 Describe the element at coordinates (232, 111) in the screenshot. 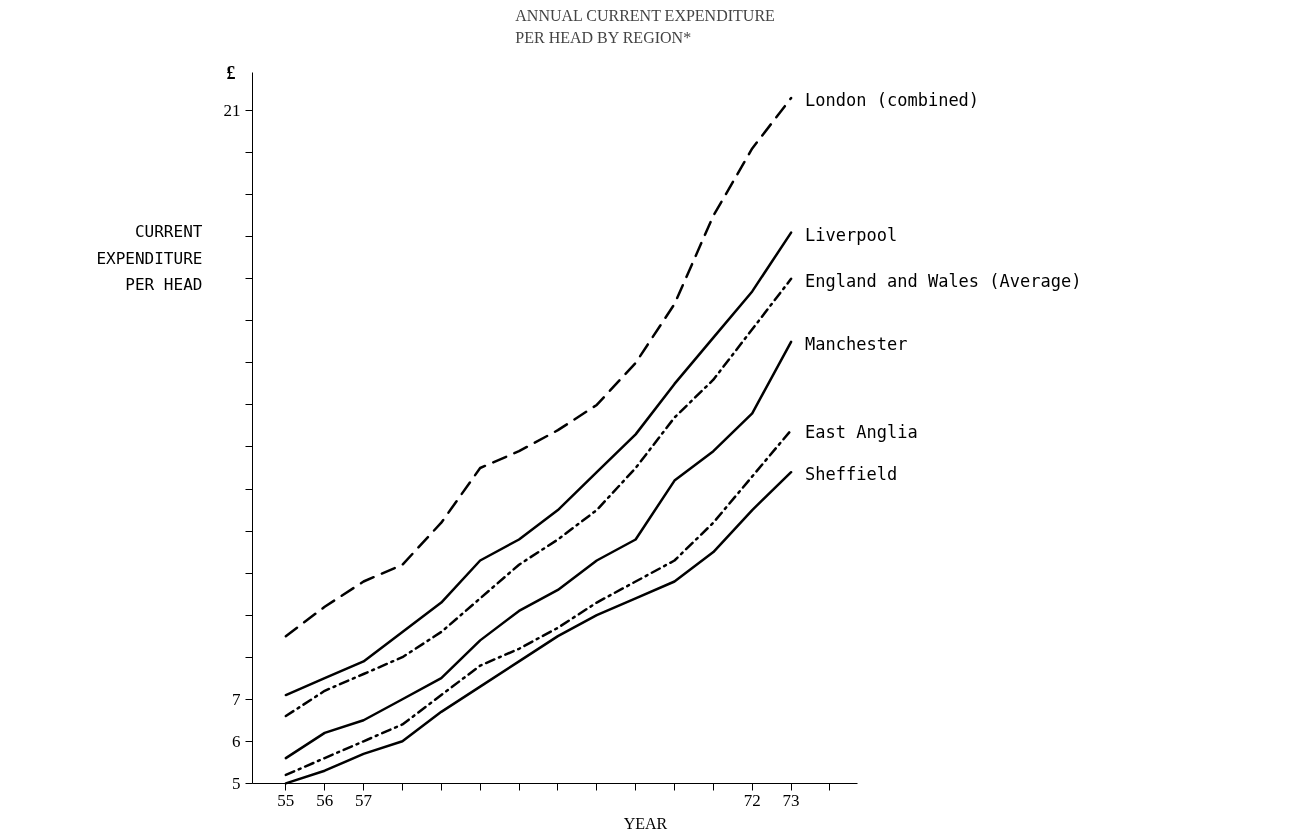

I see `y-tick-label: 21` at that location.